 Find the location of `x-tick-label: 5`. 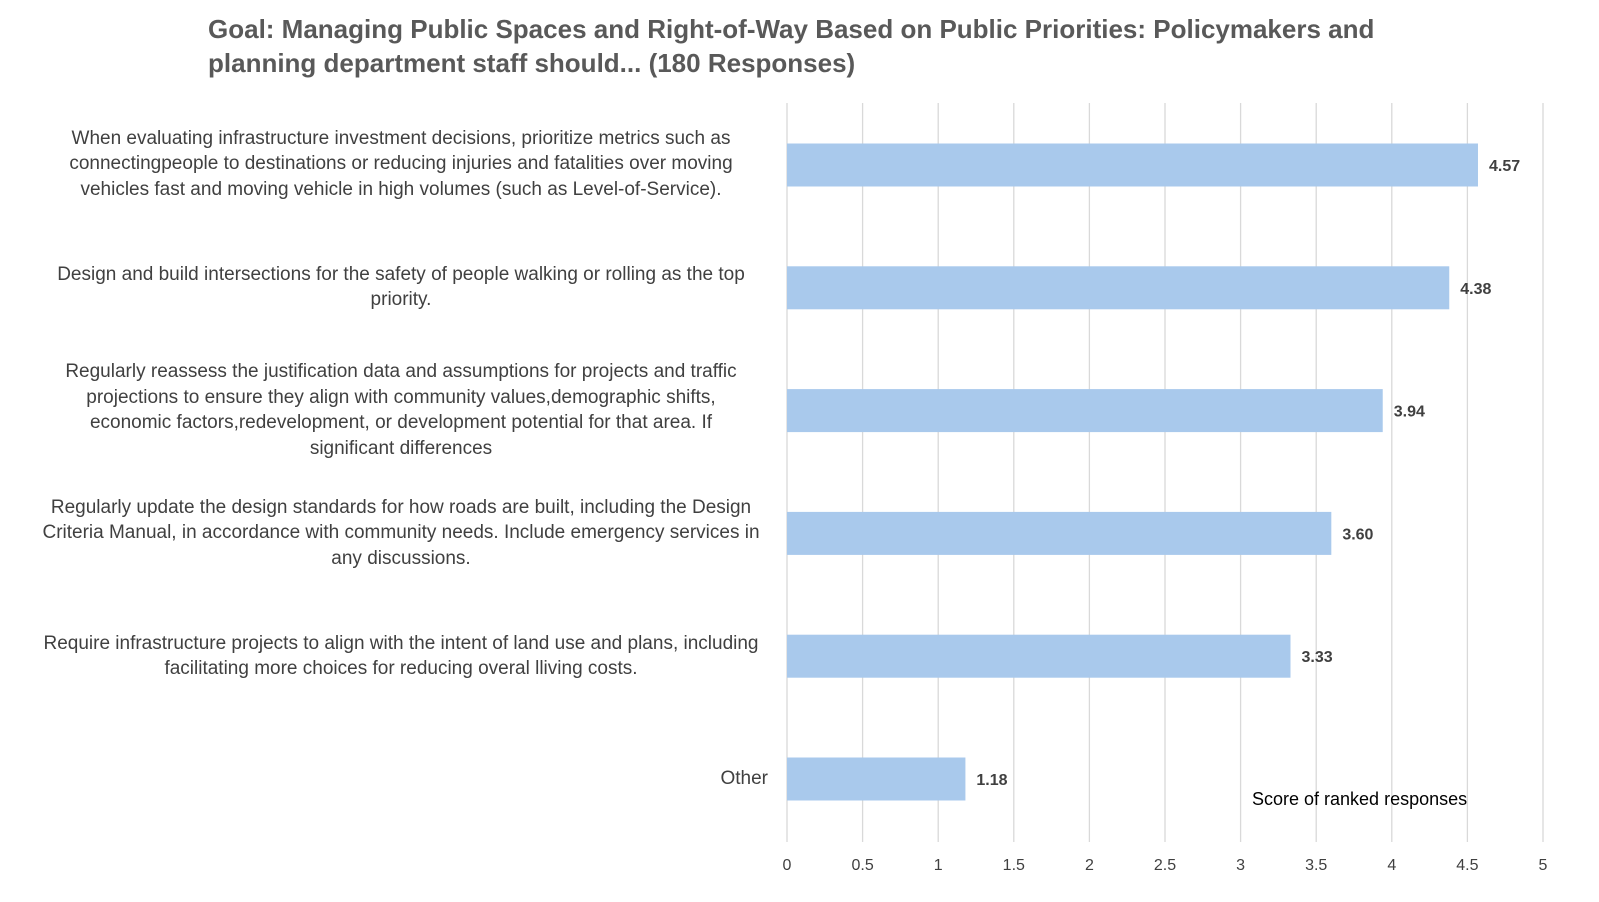

x-tick-label: 5 is located at coordinates (1543, 865).